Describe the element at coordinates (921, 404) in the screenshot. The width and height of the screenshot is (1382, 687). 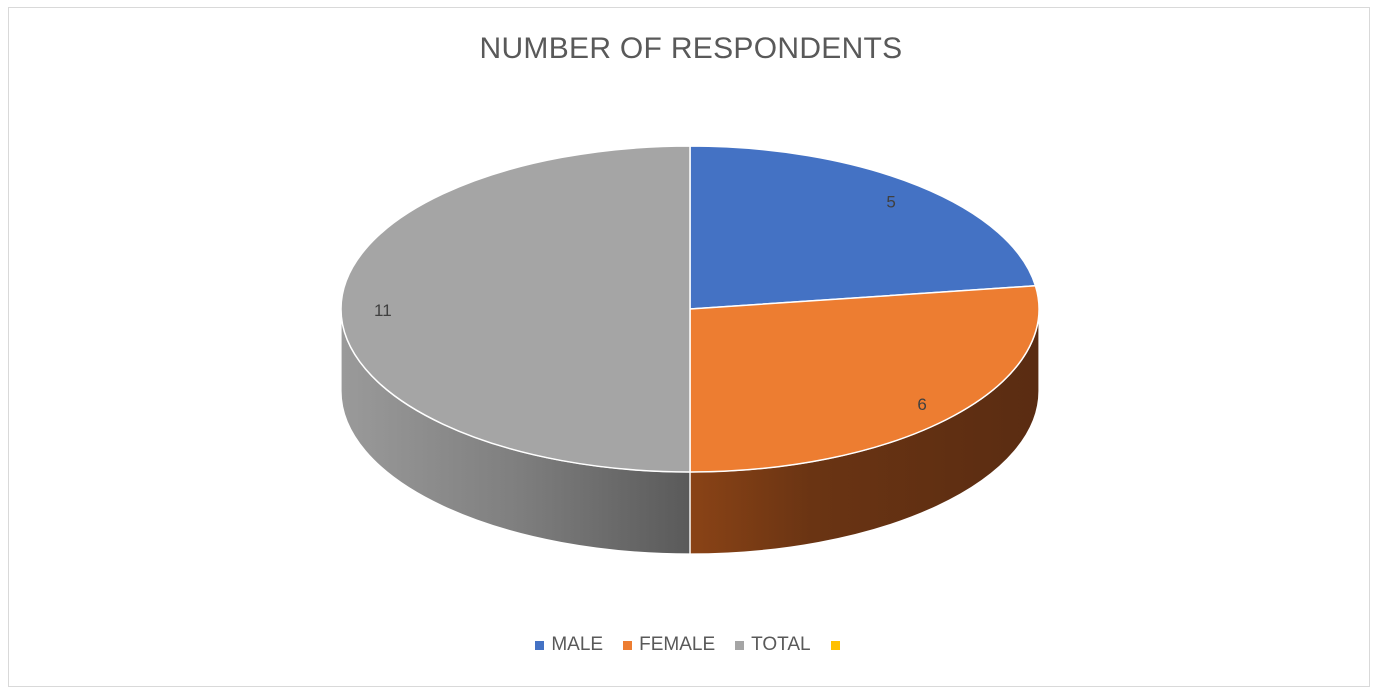
I see `data-label-female: 6` at that location.